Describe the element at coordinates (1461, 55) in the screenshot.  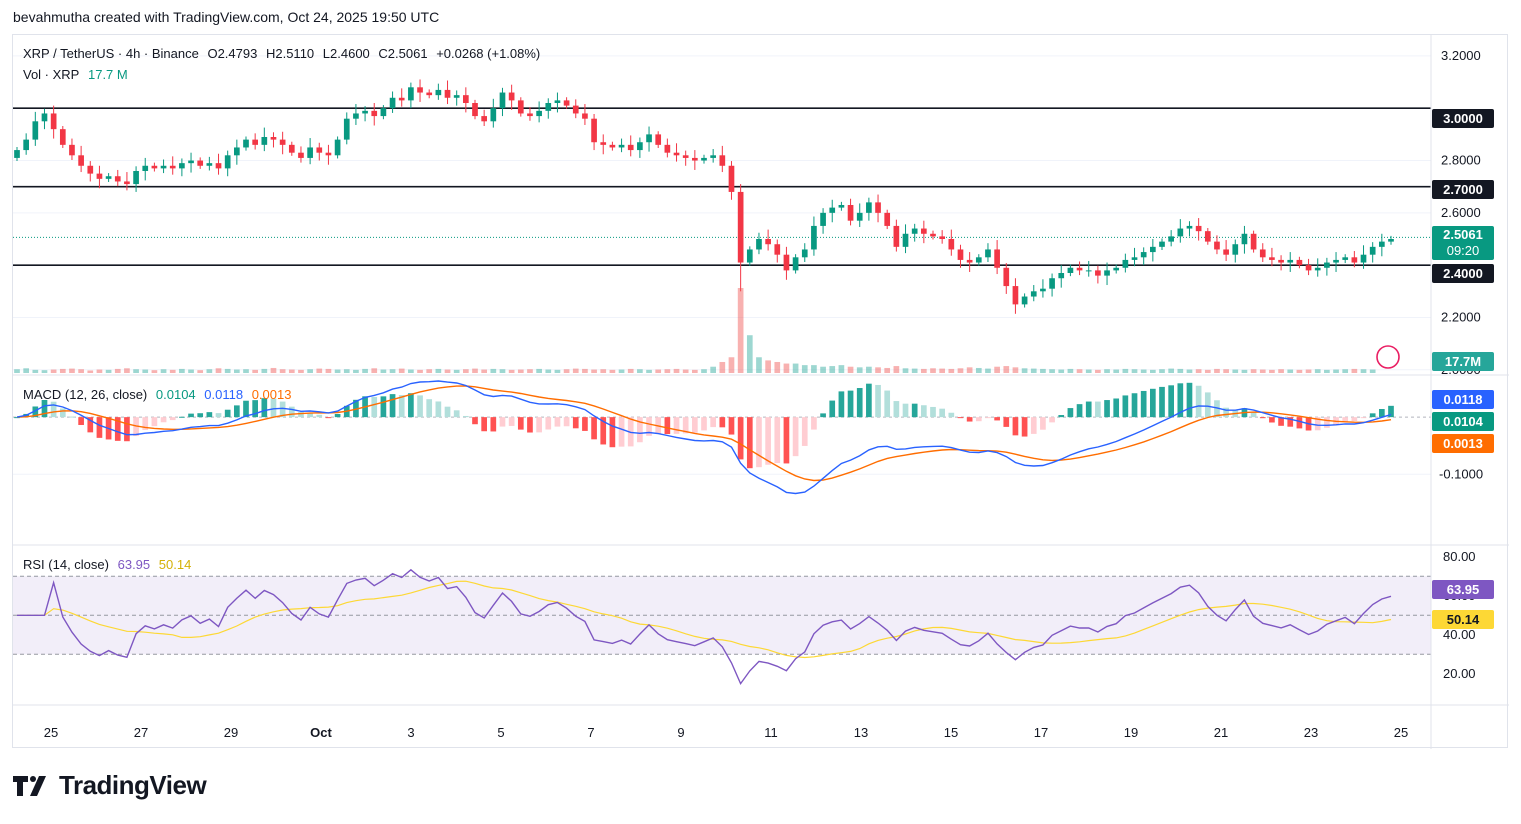
I see `price-axis-label: 3.2000` at that location.